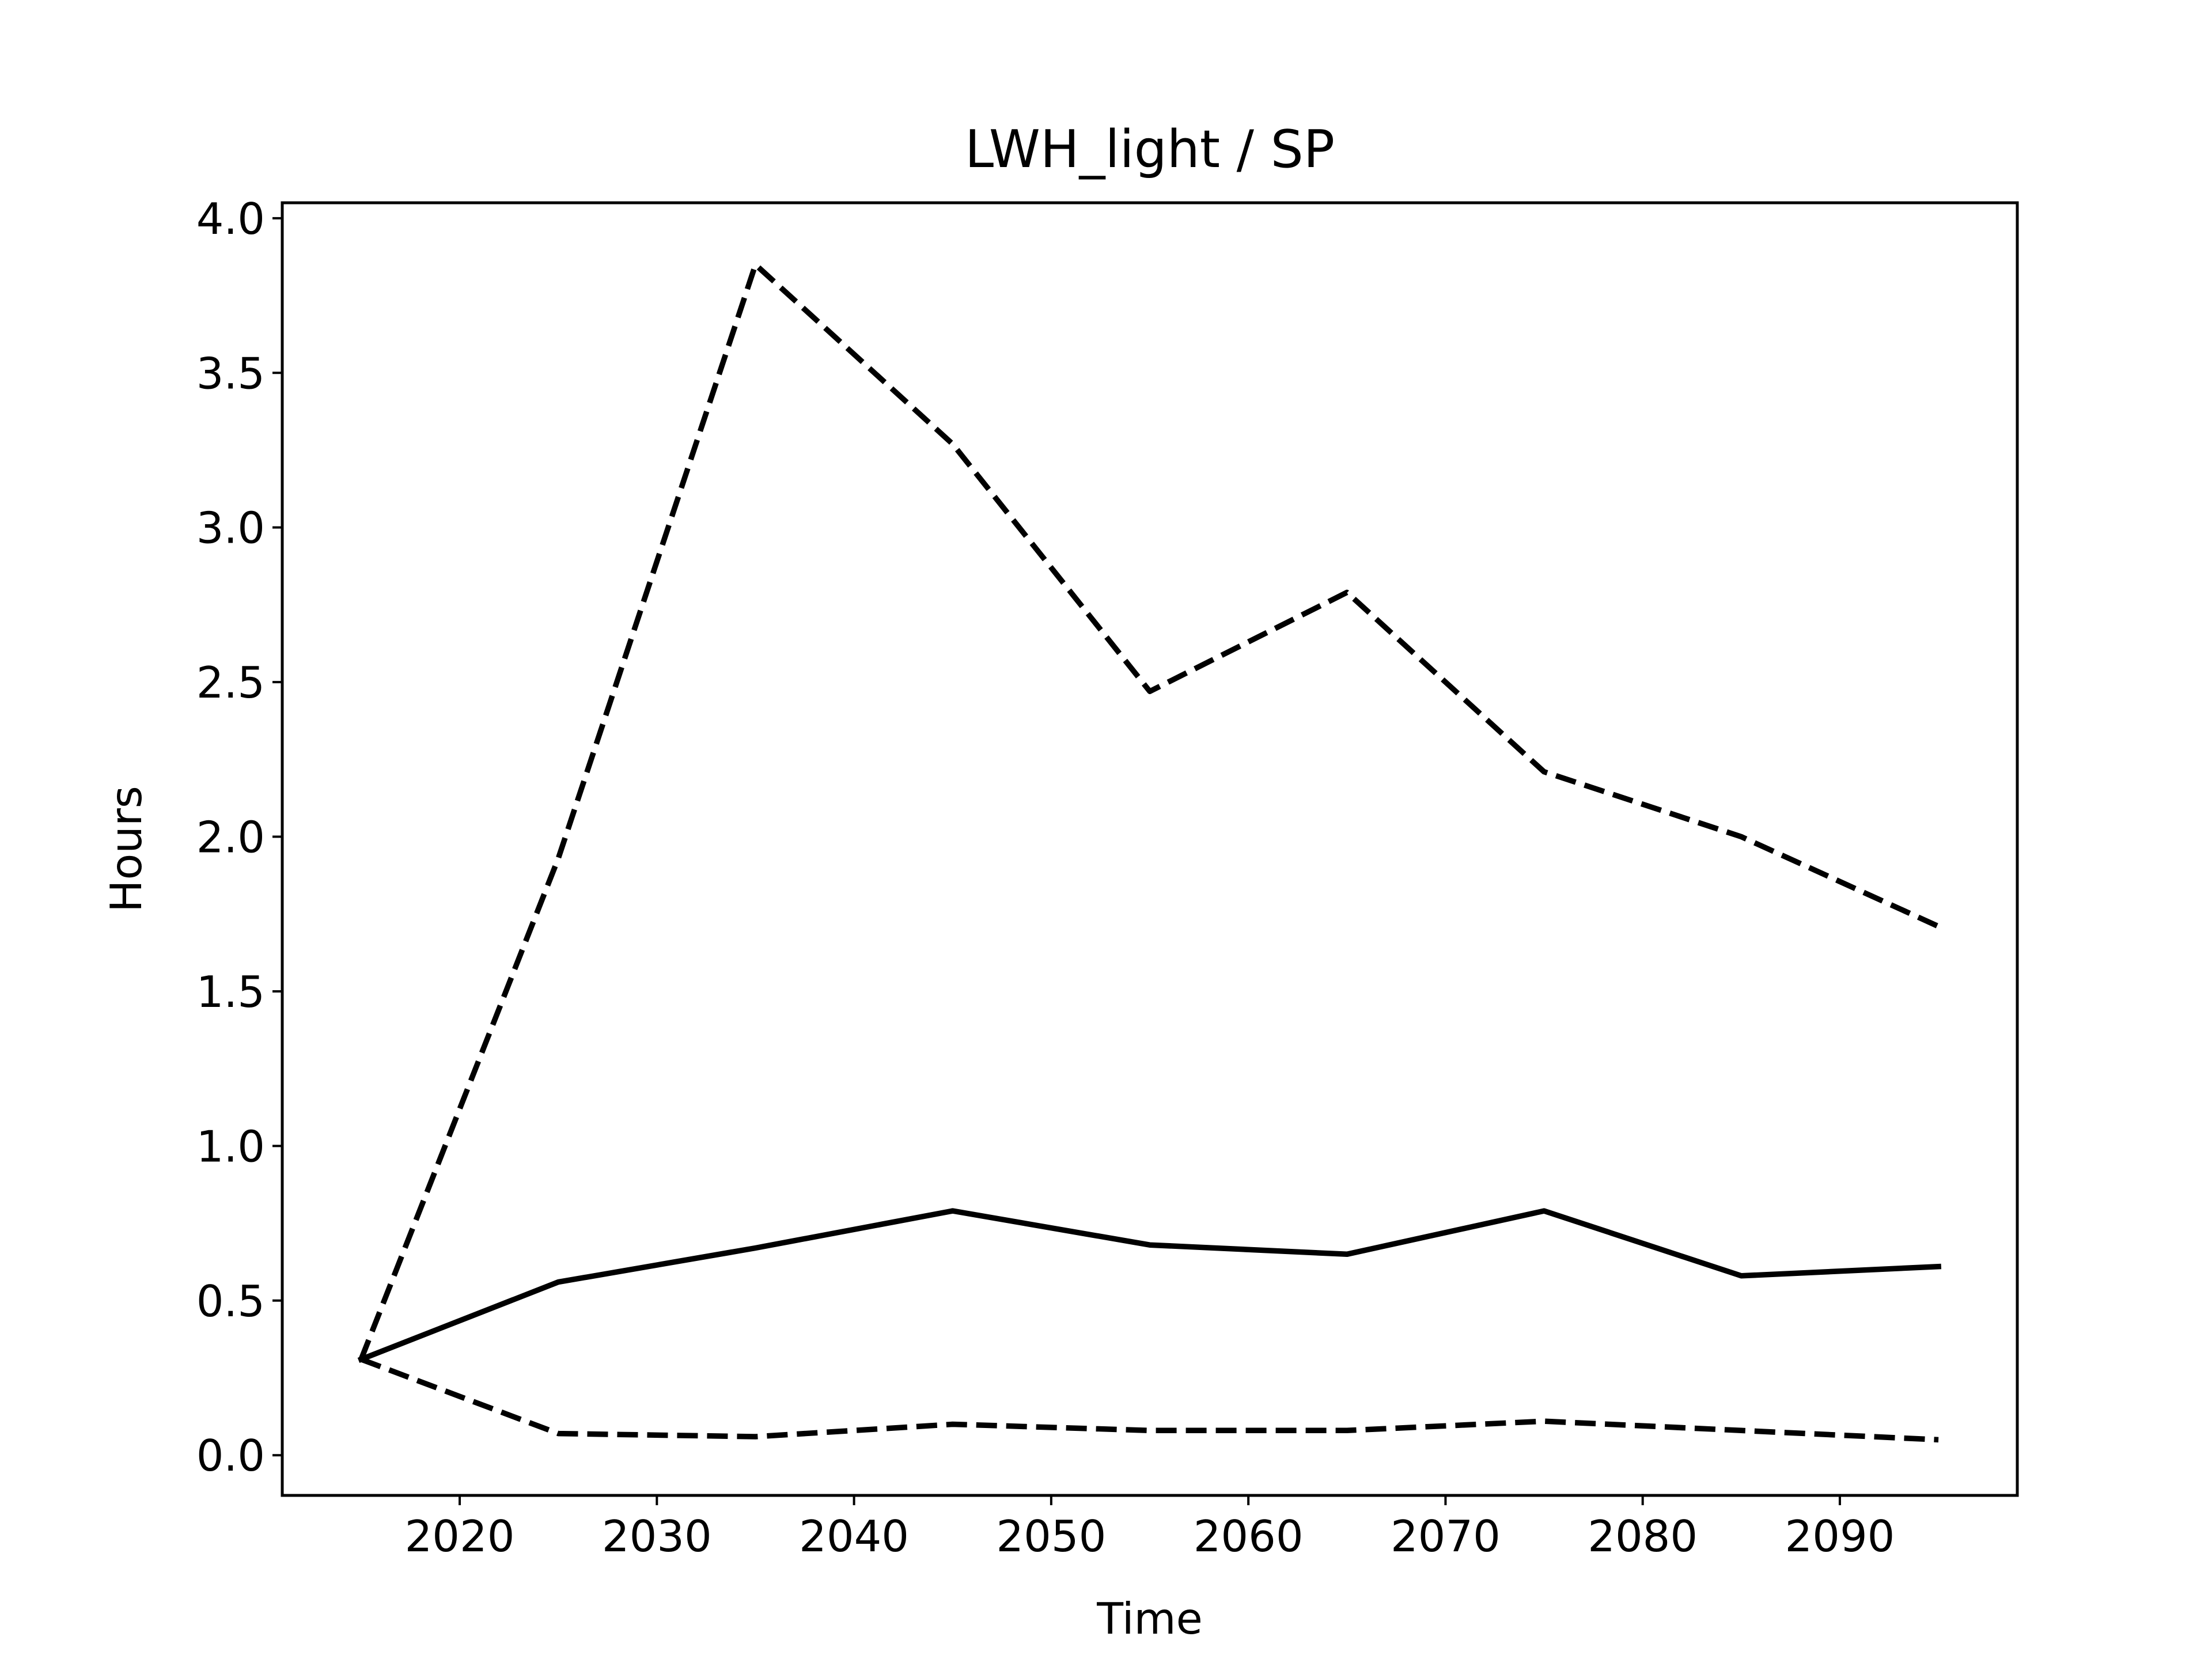  What do you see at coordinates (230, 1455) in the screenshot?
I see `y-tick-label: 0.0` at bounding box center [230, 1455].